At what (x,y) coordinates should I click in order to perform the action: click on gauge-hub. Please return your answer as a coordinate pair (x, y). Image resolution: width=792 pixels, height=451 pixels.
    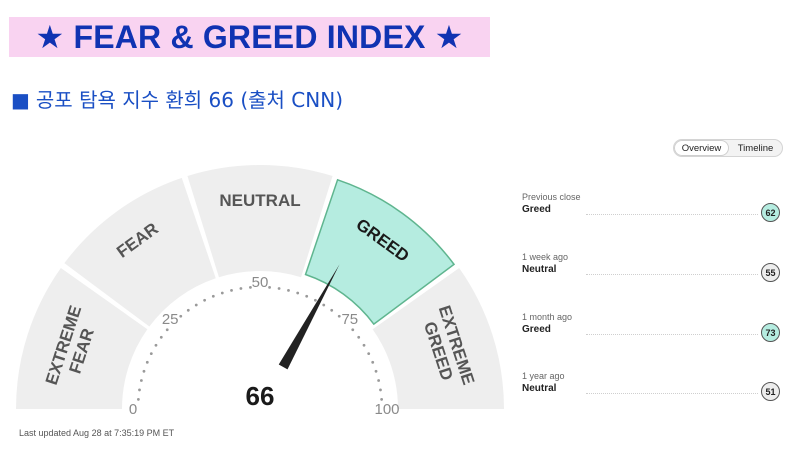
    Looking at the image, I should click on (260, 389).